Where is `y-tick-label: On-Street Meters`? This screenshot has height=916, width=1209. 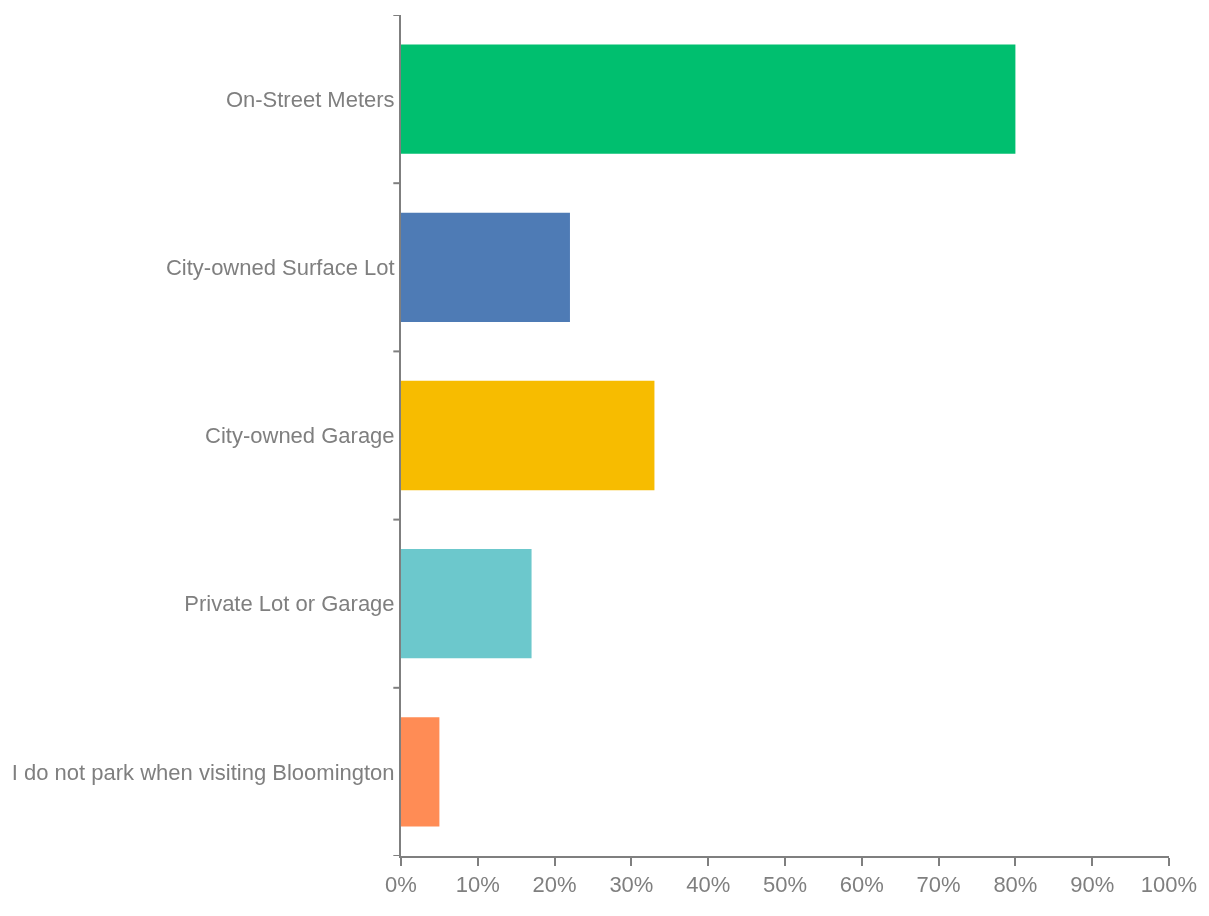 y-tick-label: On-Street Meters is located at coordinates (310, 99).